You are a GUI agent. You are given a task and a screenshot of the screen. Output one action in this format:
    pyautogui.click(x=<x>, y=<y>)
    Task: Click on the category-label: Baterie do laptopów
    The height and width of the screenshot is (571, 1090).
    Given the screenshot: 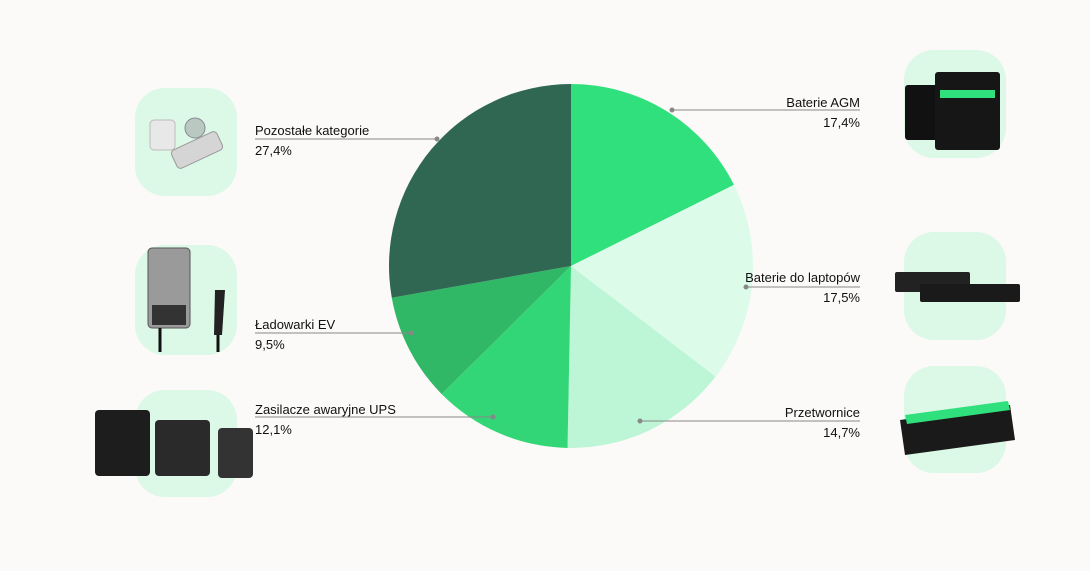 What is the action you would take?
    pyautogui.click(x=803, y=277)
    